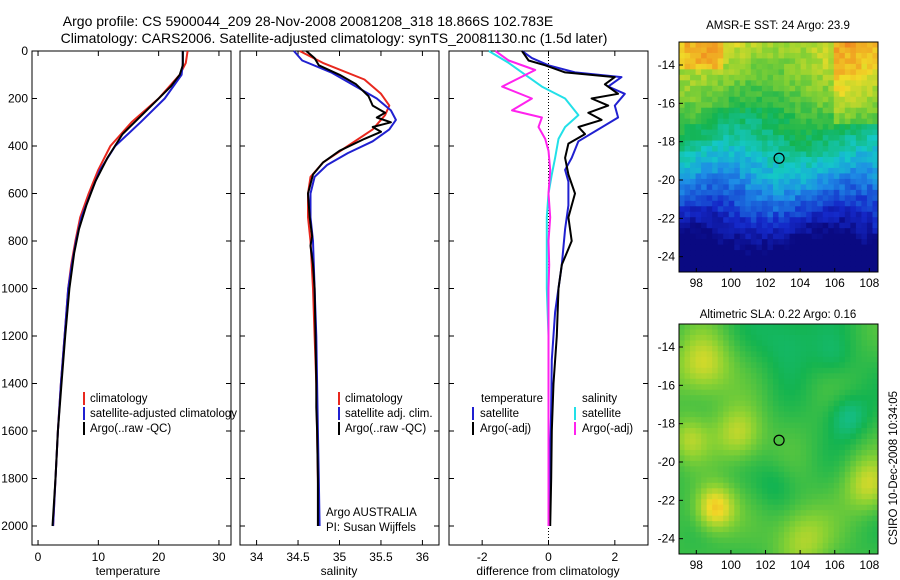 This screenshot has height=580, width=900. I want to click on y-tick-label: -20, so click(667, 462).